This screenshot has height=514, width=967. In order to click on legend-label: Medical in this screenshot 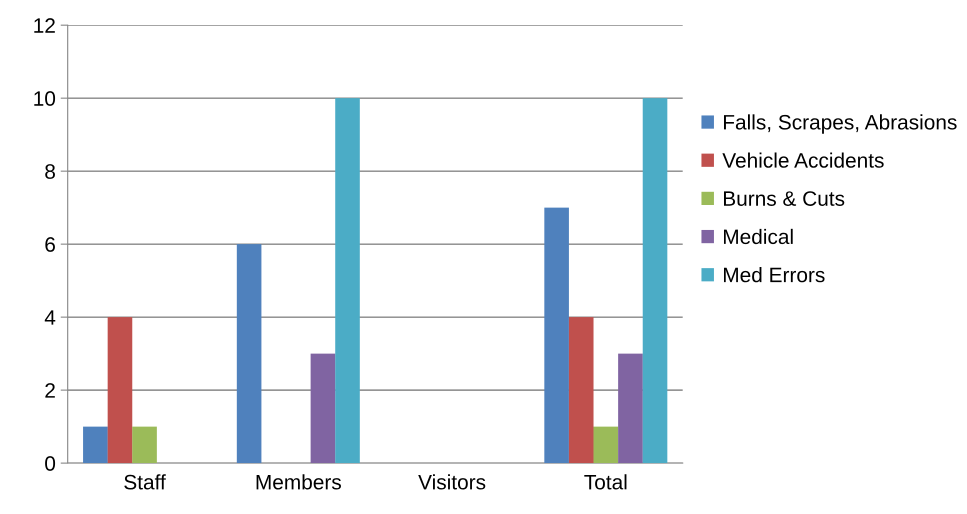, I will do `click(758, 236)`.